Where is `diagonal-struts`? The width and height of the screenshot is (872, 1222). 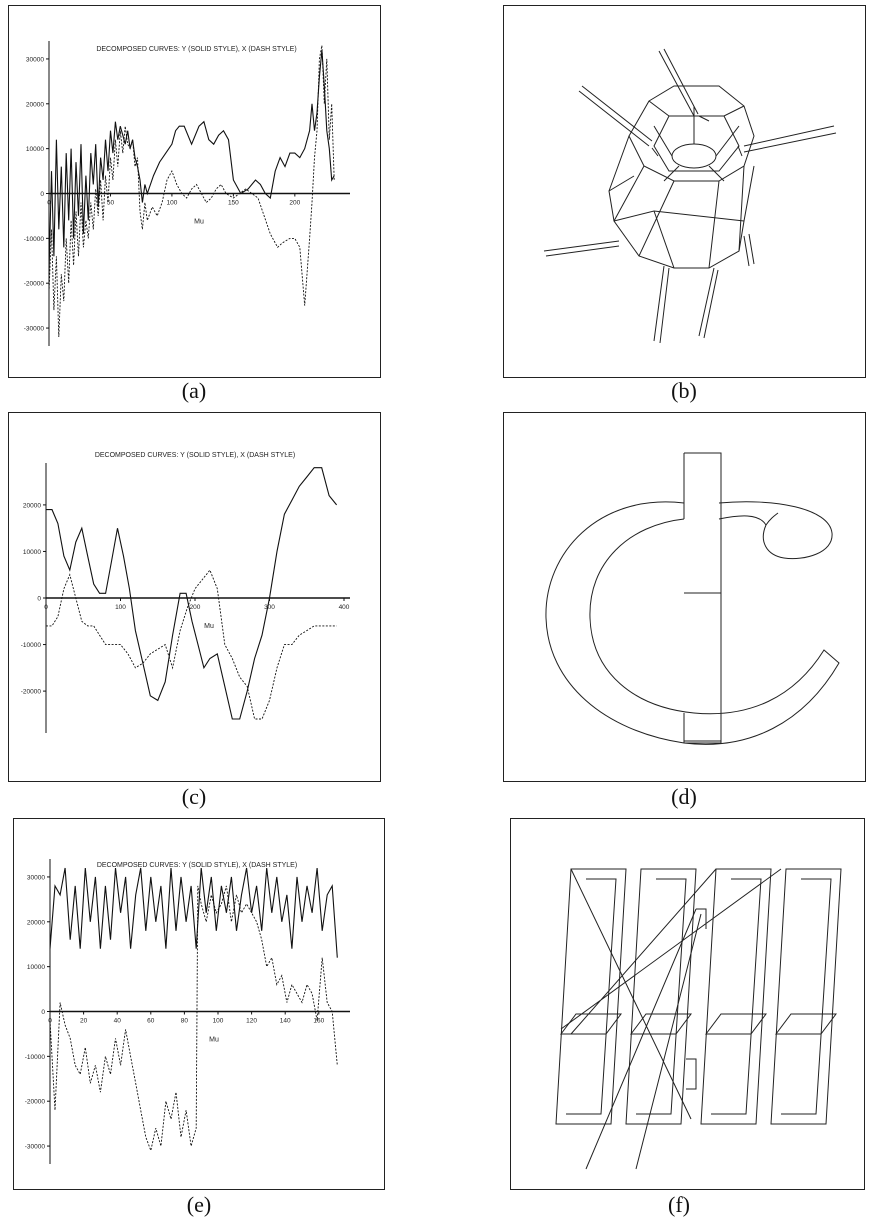
diagonal-struts is located at coordinates (671, 1019).